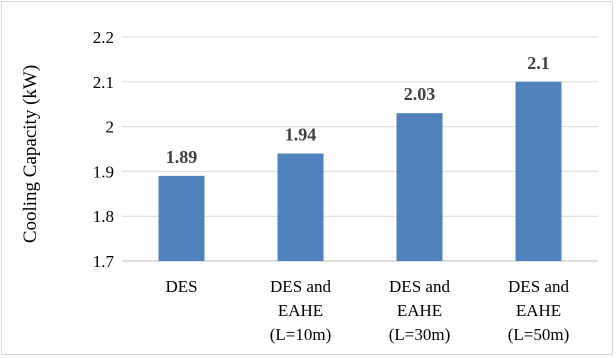 Image resolution: width=616 pixels, height=358 pixels. What do you see at coordinates (104, 261) in the screenshot?
I see `y-tick-label: 1.7` at bounding box center [104, 261].